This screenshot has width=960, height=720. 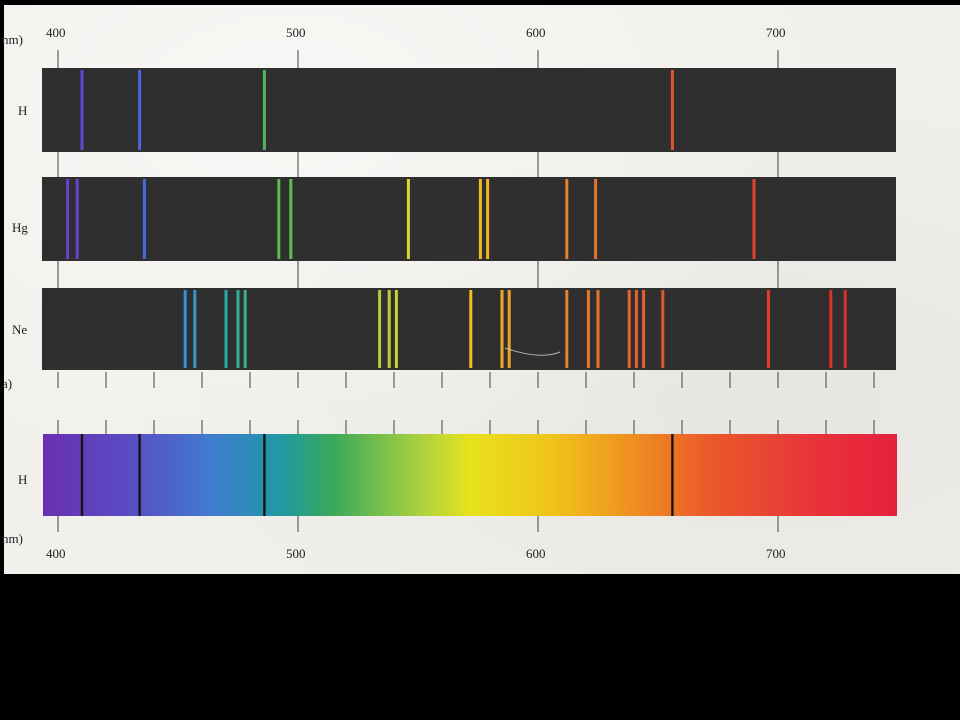 What do you see at coordinates (536, 32) in the screenshot?
I see `top-scale-label: 600` at bounding box center [536, 32].